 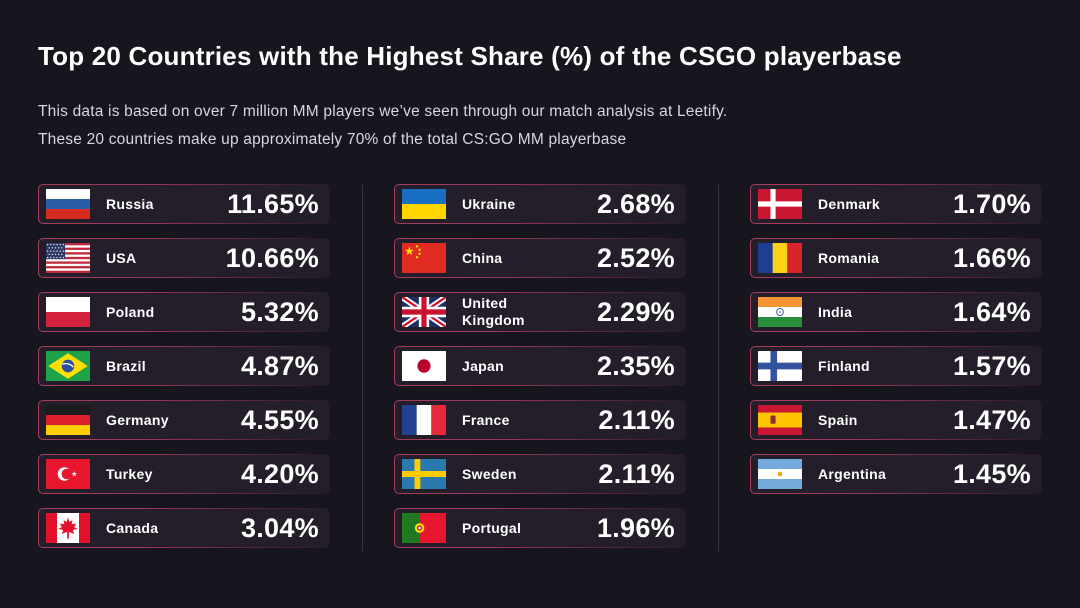 What do you see at coordinates (68, 474) in the screenshot?
I see `tr-flag-icon` at bounding box center [68, 474].